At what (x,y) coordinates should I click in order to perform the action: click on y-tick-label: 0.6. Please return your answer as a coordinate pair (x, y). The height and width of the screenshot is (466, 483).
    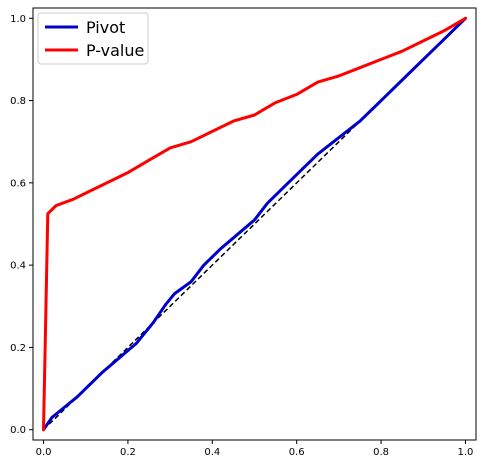
    Looking at the image, I should click on (18, 183).